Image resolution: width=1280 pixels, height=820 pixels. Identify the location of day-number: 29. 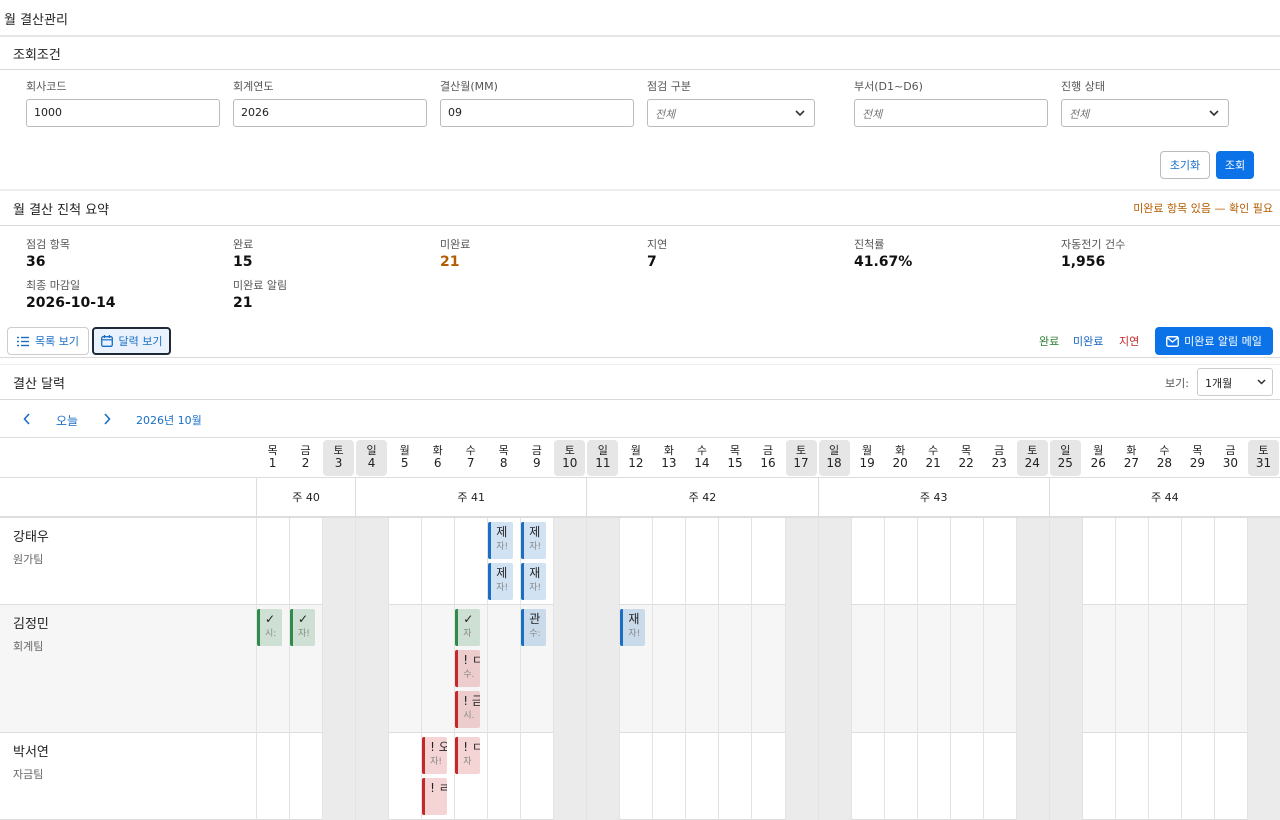
(1197, 463).